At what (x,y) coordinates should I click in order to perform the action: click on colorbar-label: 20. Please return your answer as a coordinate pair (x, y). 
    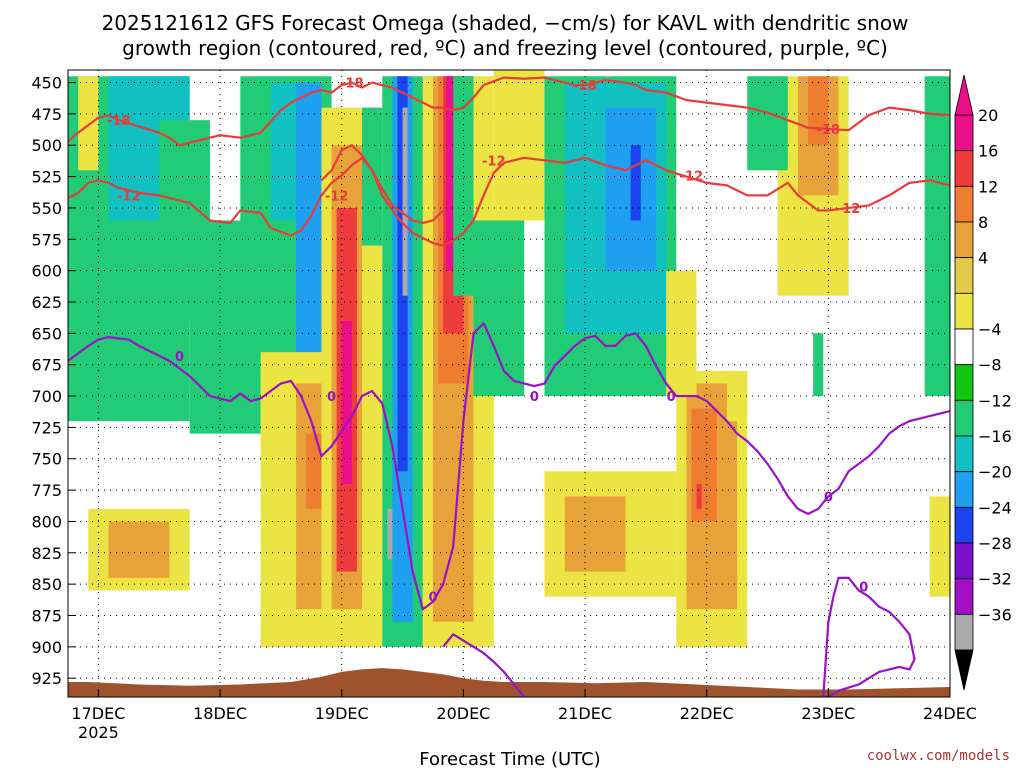
    Looking at the image, I should click on (988, 115).